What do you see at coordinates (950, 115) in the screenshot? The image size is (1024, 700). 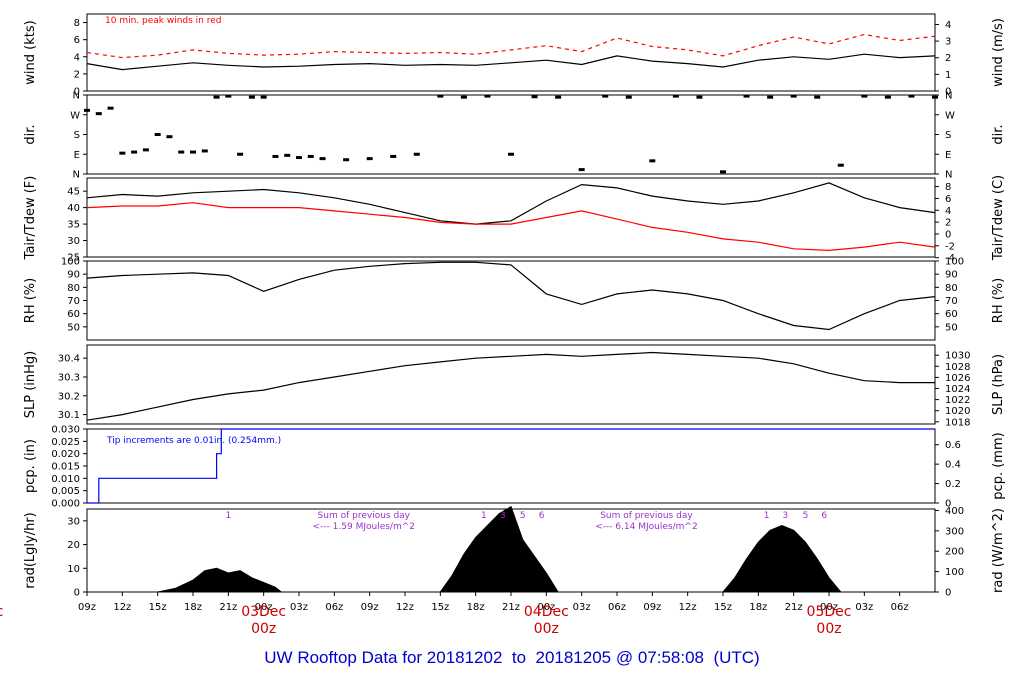 I see `y-tick-label-right: W` at bounding box center [950, 115].